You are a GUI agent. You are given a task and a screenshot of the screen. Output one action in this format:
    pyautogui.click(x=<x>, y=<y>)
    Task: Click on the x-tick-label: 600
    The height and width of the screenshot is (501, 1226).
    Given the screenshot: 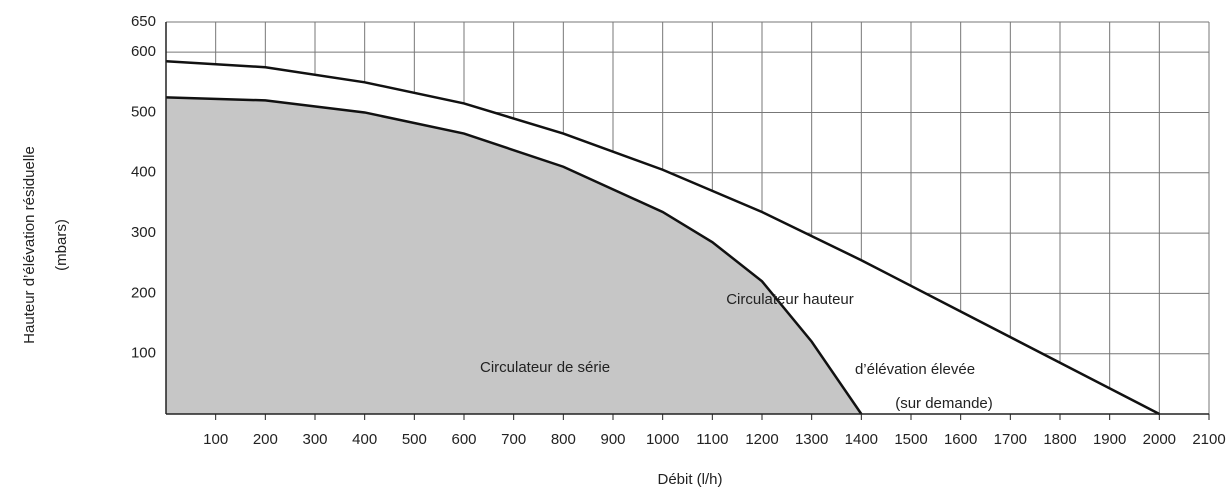 What is the action you would take?
    pyautogui.click(x=463, y=439)
    